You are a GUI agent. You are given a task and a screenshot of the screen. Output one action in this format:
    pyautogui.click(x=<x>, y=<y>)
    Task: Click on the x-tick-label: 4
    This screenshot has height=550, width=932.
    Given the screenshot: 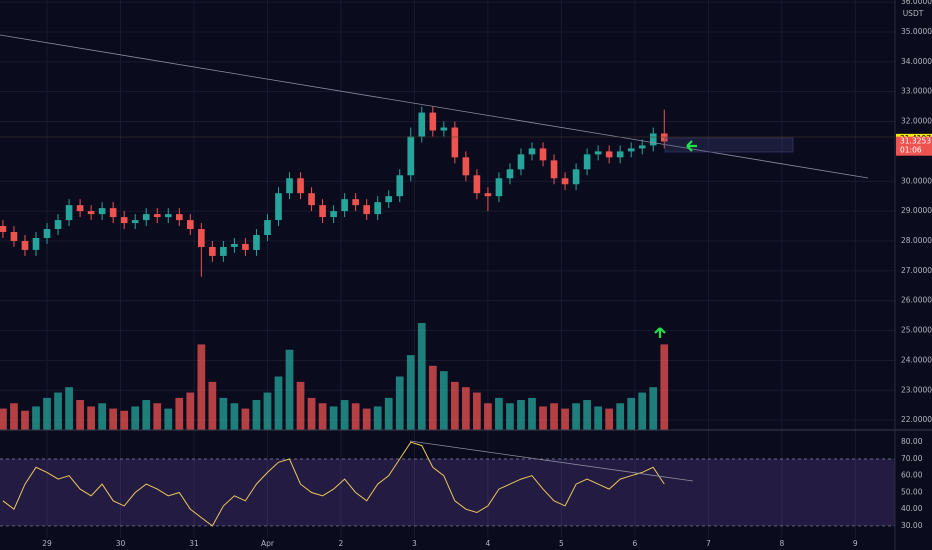 What is the action you would take?
    pyautogui.click(x=488, y=543)
    